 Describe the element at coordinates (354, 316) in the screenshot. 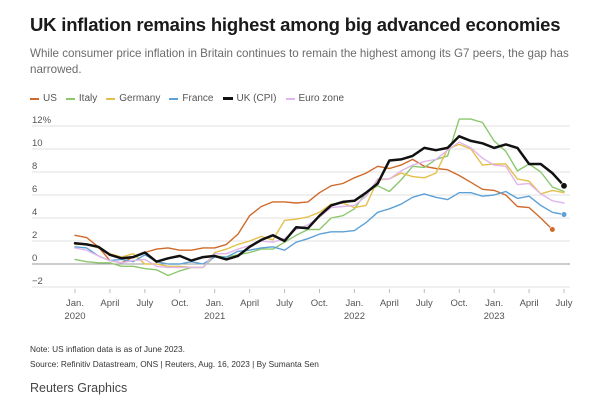

I see `x-tick-year-label: 2022` at that location.